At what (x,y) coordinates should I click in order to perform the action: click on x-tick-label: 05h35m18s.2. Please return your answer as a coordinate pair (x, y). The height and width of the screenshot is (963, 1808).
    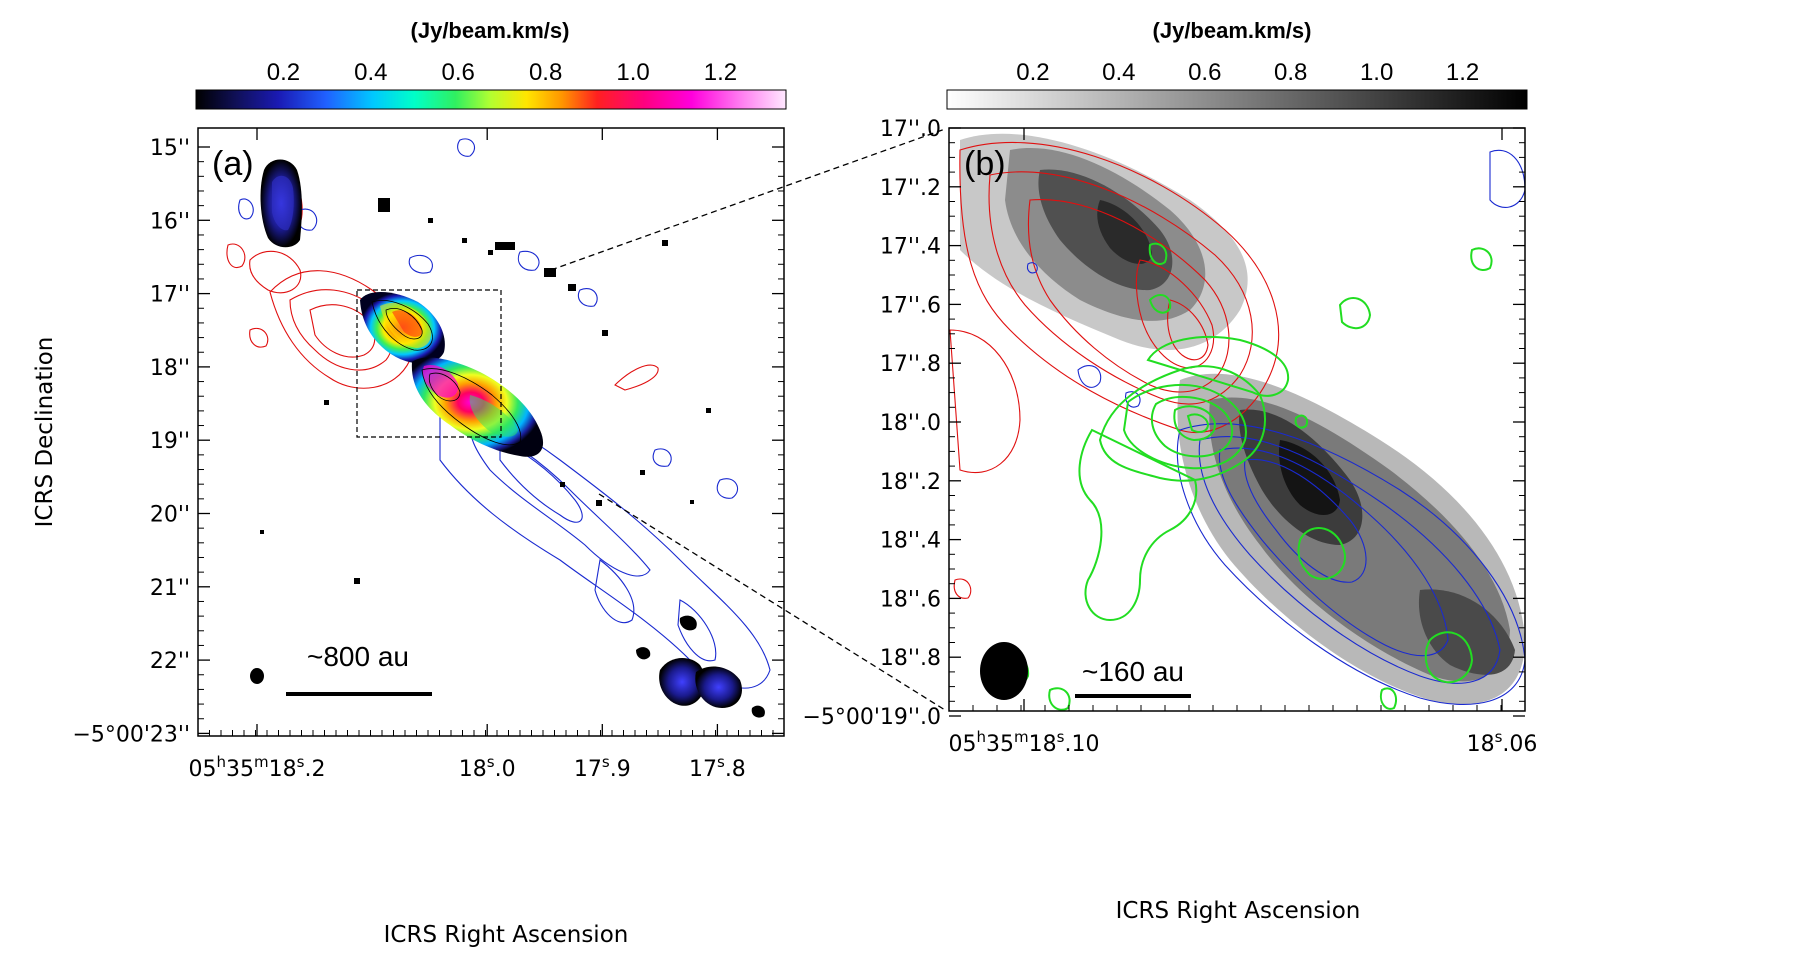
    Looking at the image, I should click on (257, 767).